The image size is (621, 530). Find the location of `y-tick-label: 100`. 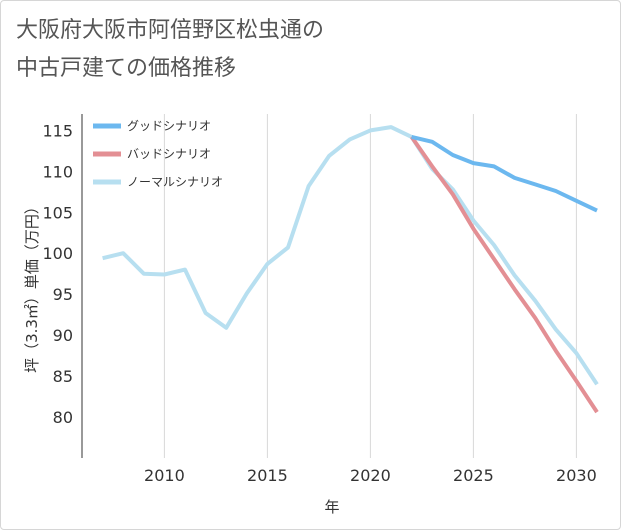

y-tick-label: 100 is located at coordinates (57, 253).